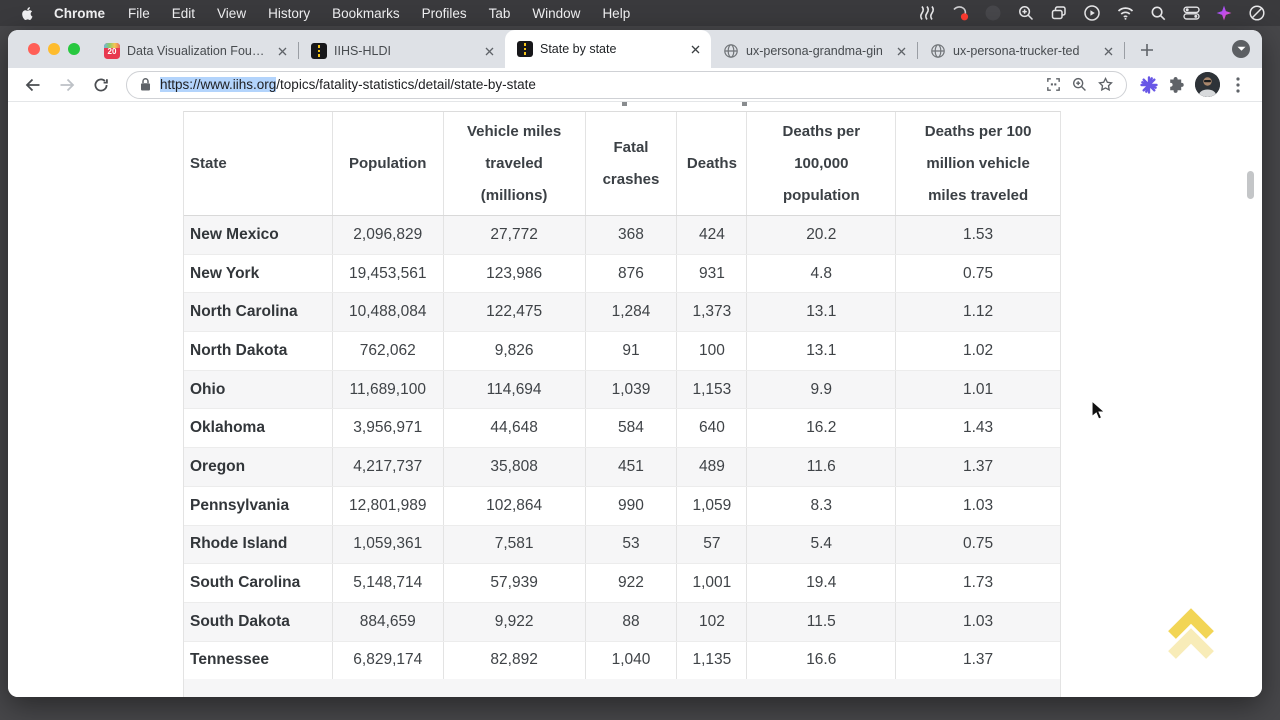 Image resolution: width=1280 pixels, height=720 pixels. I want to click on cell-value: 1,373, so click(712, 312).